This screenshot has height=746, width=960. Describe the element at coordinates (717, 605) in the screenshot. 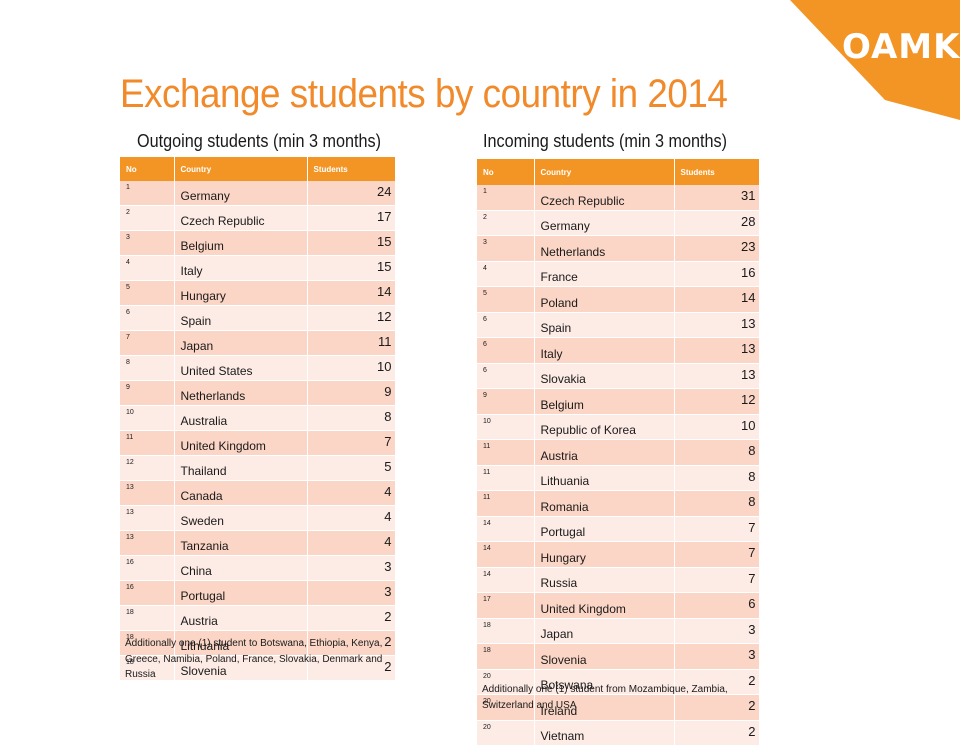

I see `students-cell: 6` at that location.